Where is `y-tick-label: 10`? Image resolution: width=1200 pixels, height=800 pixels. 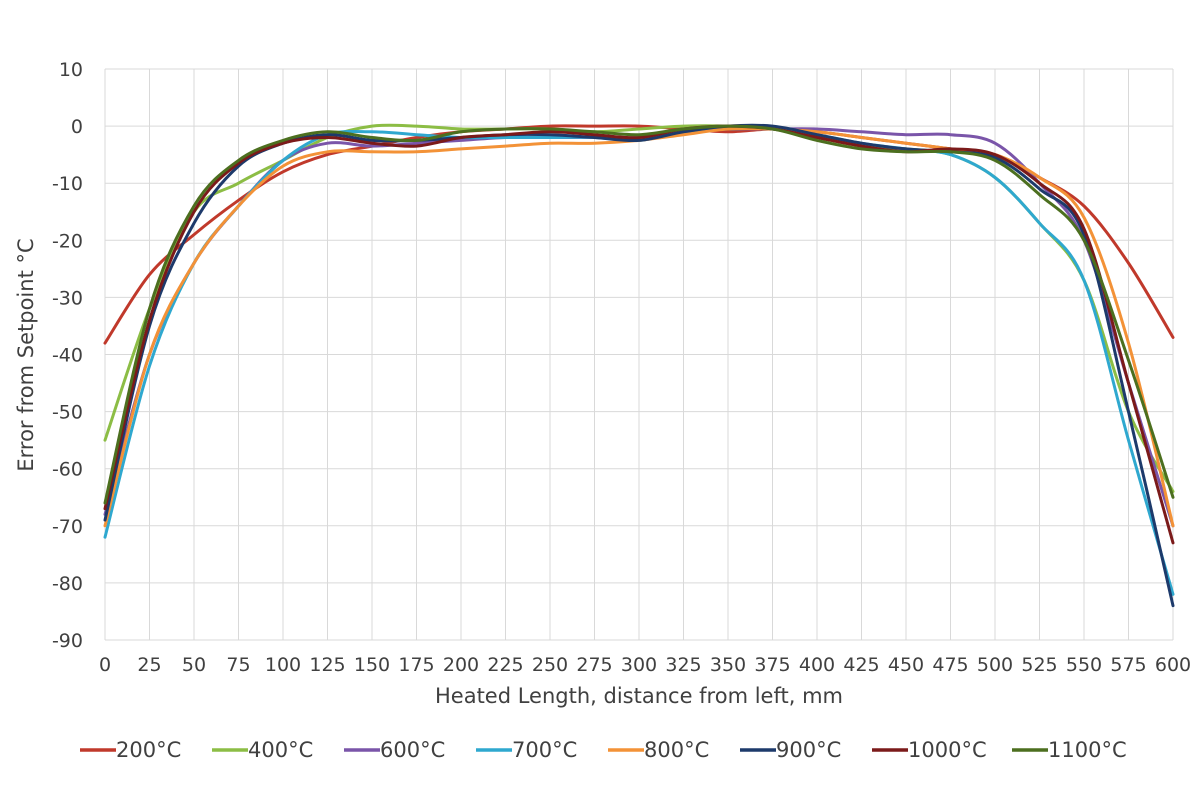 y-tick-label: 10 is located at coordinates (71, 70).